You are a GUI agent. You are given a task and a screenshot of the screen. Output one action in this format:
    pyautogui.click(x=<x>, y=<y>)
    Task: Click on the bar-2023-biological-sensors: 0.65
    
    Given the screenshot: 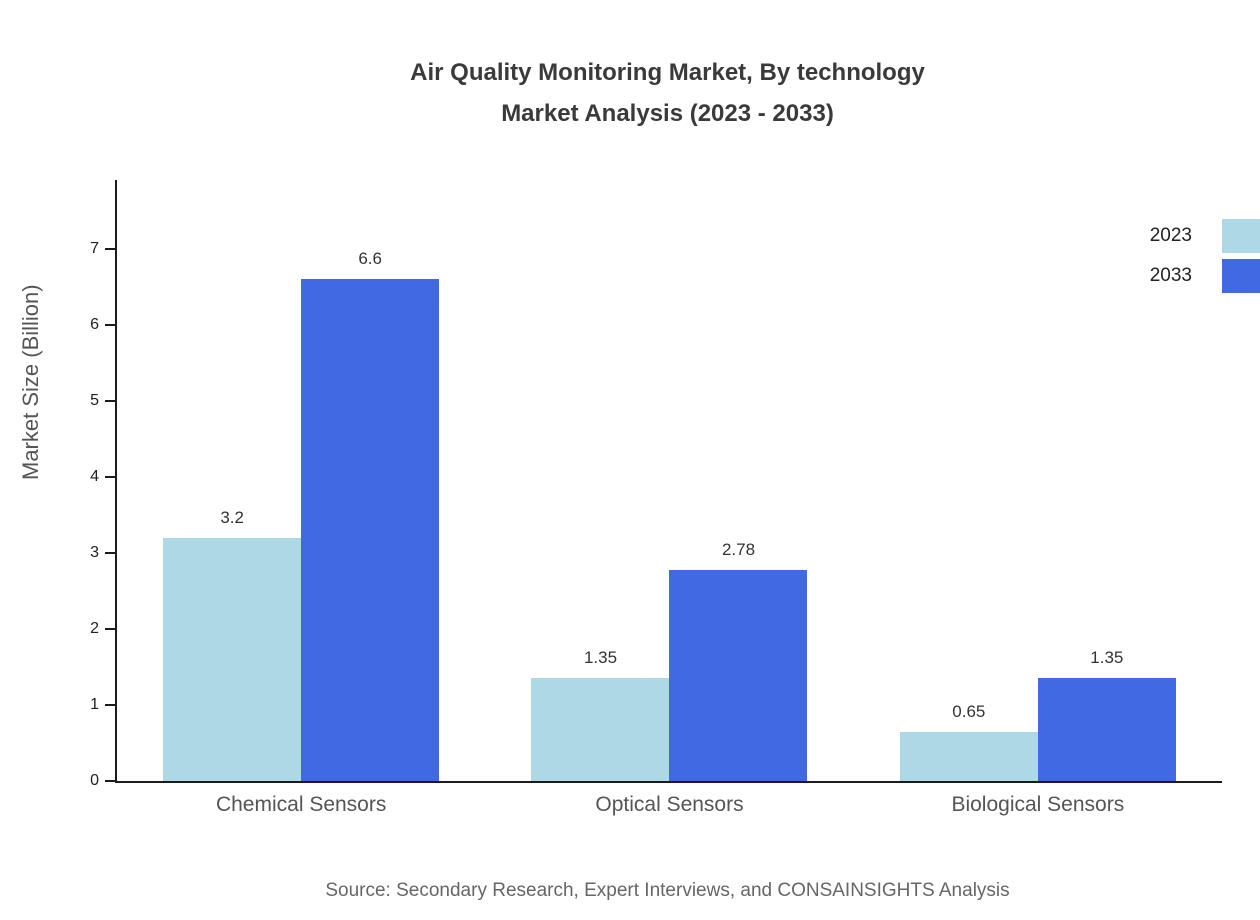 What is the action you would take?
    pyautogui.click(x=968, y=741)
    